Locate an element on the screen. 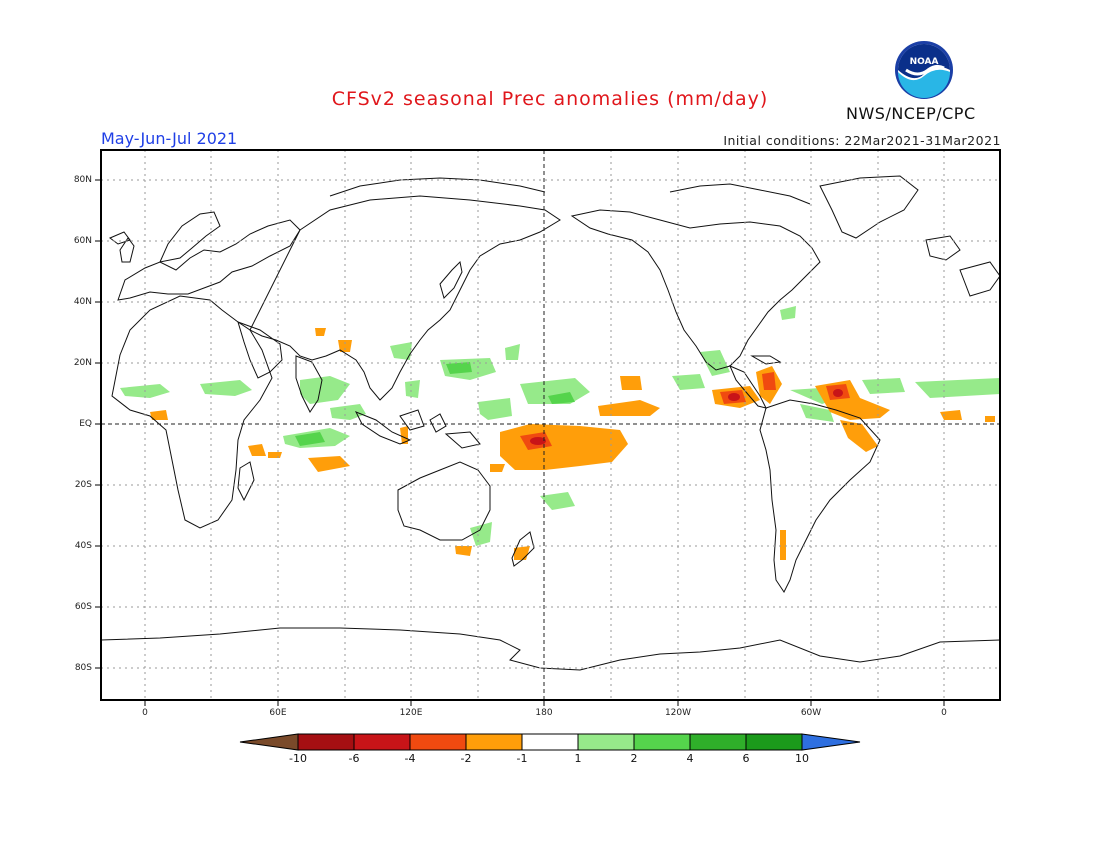 Image resolution: width=1100 pixels, height=850 pixels. colorbar-label: 6 is located at coordinates (746, 758).